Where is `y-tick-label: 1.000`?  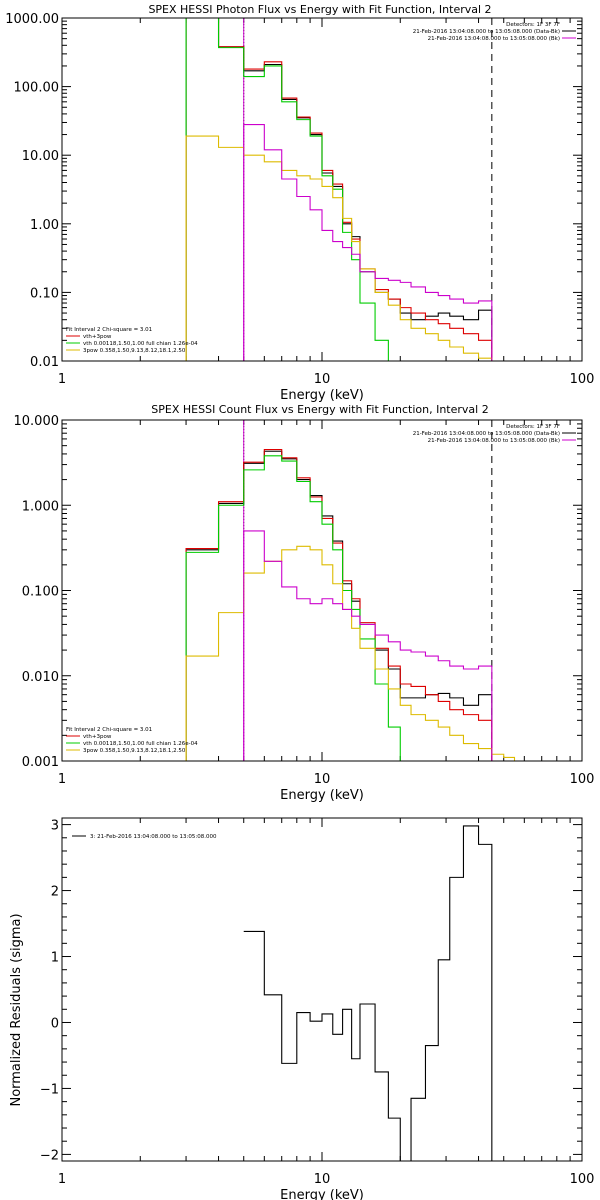 y-tick-label: 1.000 is located at coordinates (40, 506).